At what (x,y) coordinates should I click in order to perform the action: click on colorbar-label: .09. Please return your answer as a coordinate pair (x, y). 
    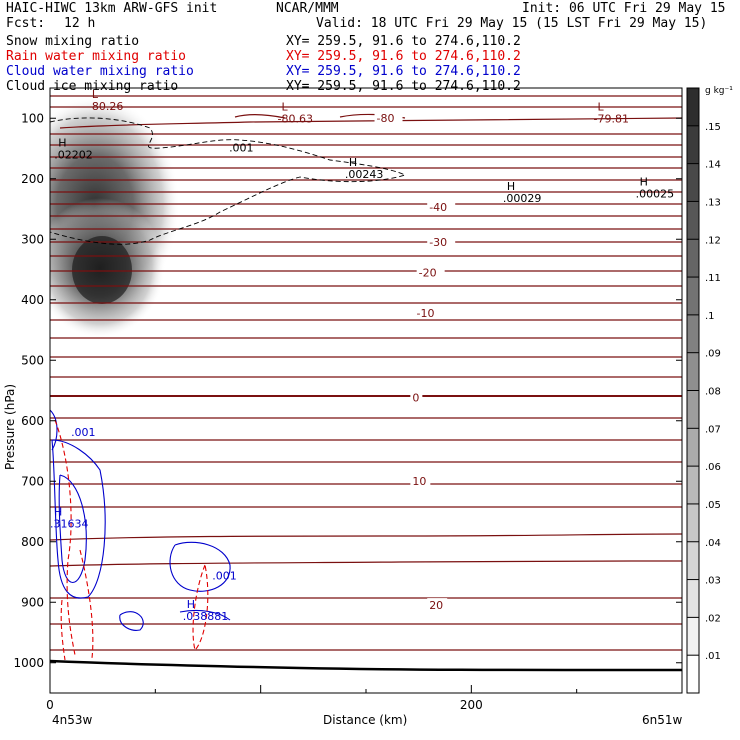
    Looking at the image, I should click on (713, 354).